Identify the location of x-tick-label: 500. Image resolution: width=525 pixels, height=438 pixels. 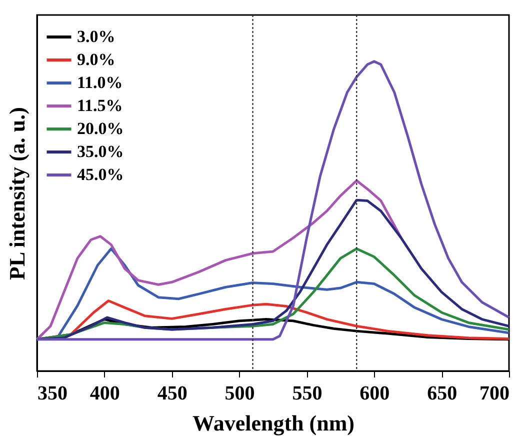
(239, 393).